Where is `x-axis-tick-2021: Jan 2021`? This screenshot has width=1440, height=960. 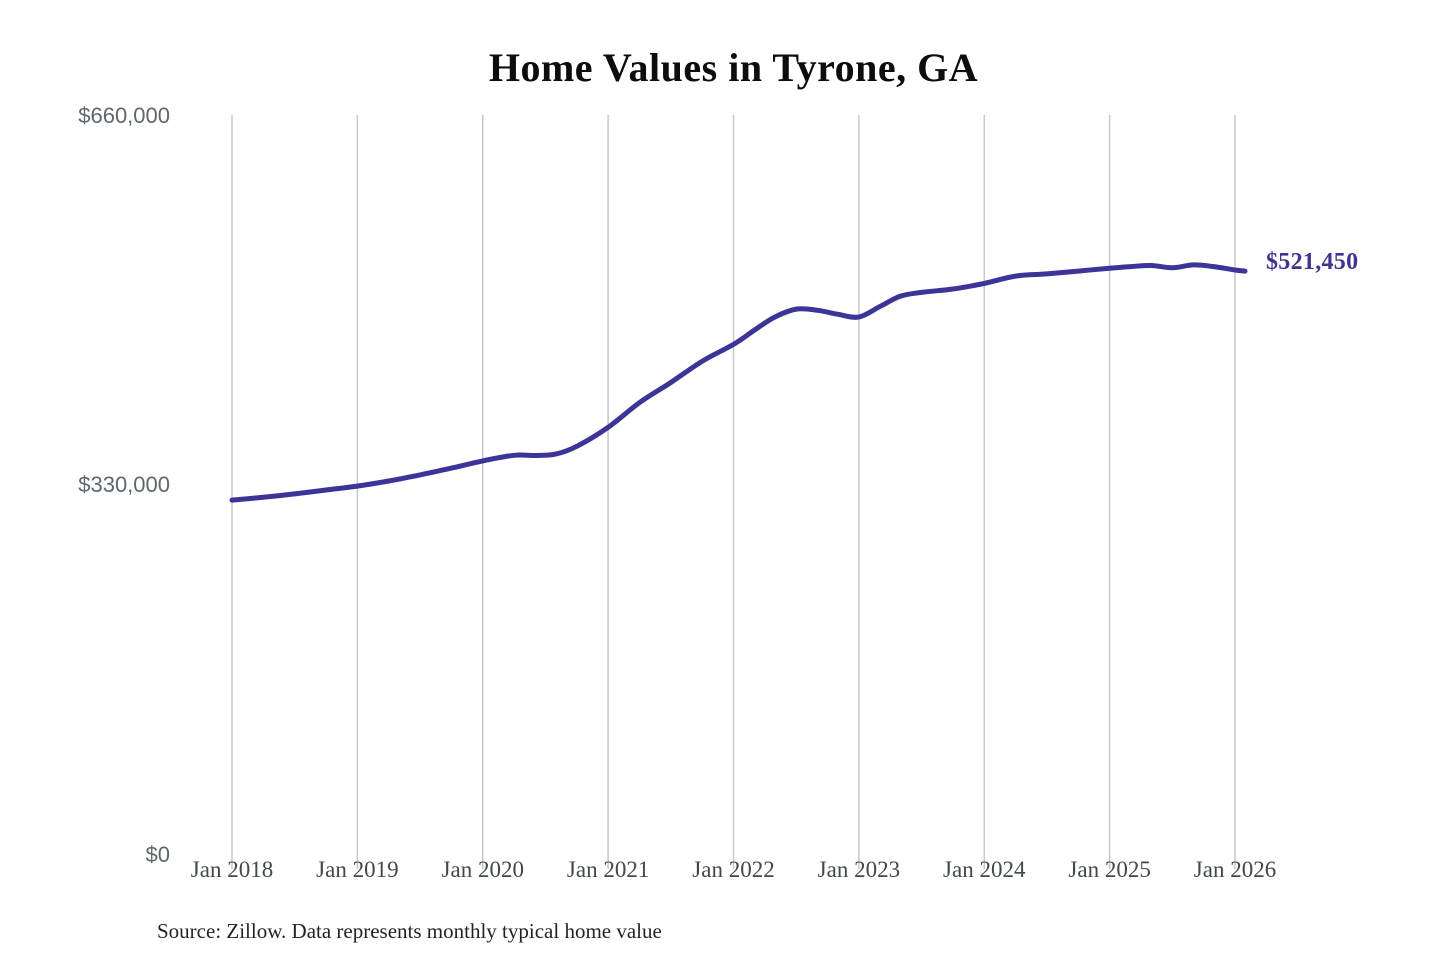 x-axis-tick-2021: Jan 2021 is located at coordinates (608, 869).